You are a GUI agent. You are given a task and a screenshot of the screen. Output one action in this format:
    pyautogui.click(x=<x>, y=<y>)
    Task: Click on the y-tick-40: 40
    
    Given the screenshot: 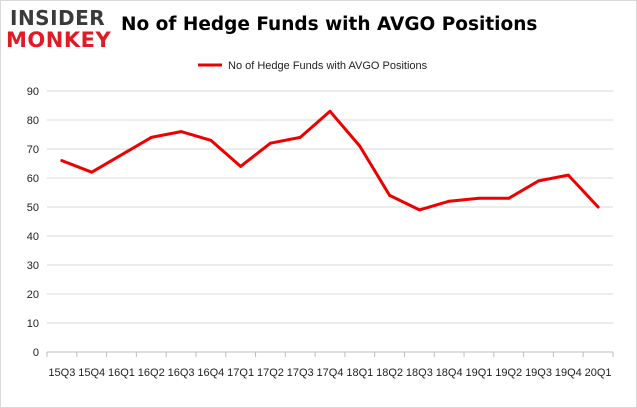 What is the action you would take?
    pyautogui.click(x=33, y=237)
    